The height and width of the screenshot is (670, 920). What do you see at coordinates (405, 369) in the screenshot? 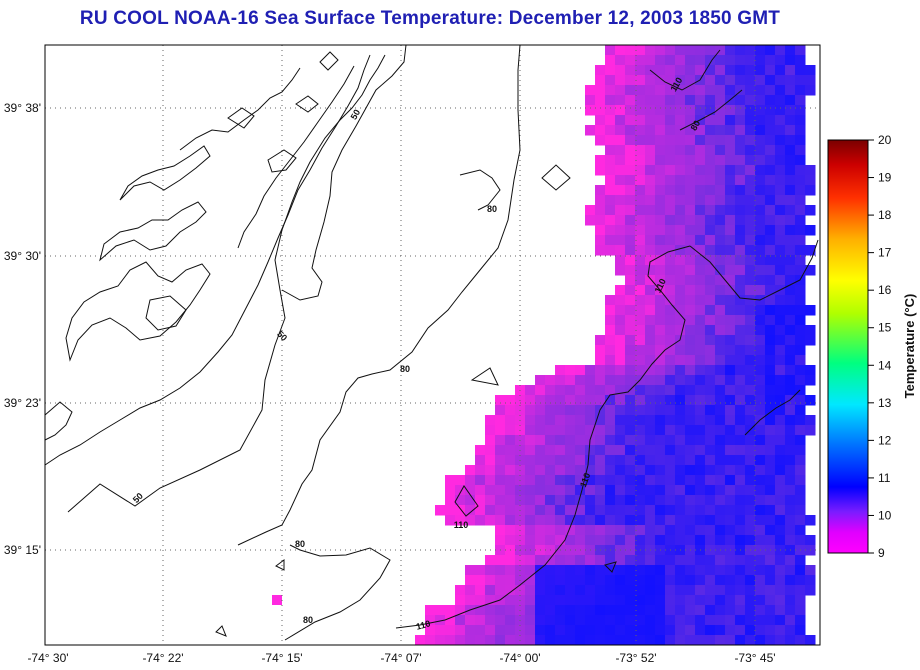
I see `contour-label: 80` at bounding box center [405, 369].